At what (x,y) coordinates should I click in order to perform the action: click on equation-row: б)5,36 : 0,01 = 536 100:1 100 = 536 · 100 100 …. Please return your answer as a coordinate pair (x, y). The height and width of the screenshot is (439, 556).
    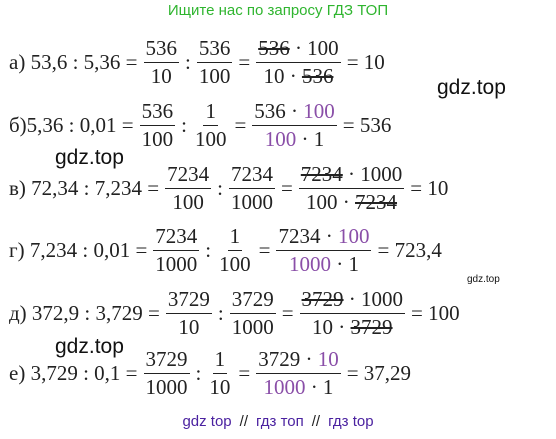
    Looking at the image, I should click on (200, 125).